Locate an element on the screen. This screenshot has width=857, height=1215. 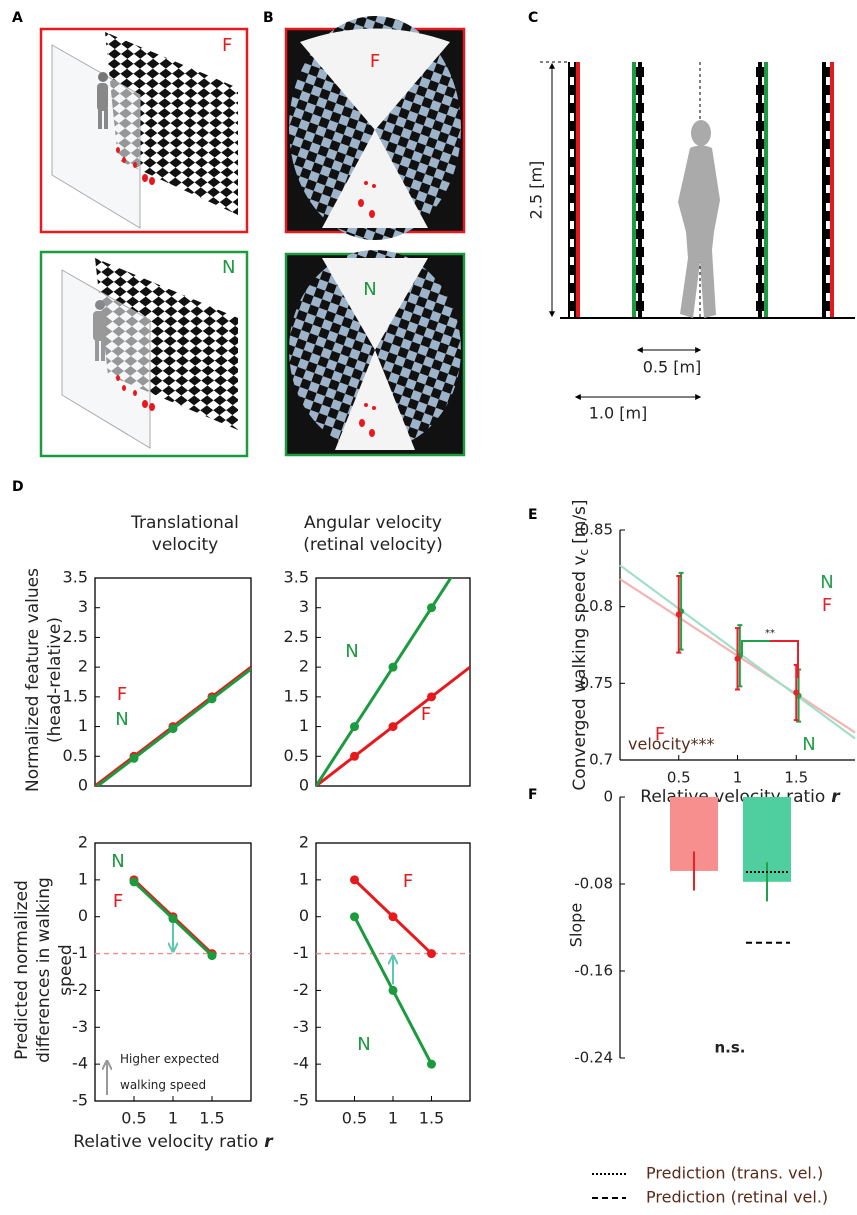
y-tick-label: 3.5 is located at coordinates (296, 577).